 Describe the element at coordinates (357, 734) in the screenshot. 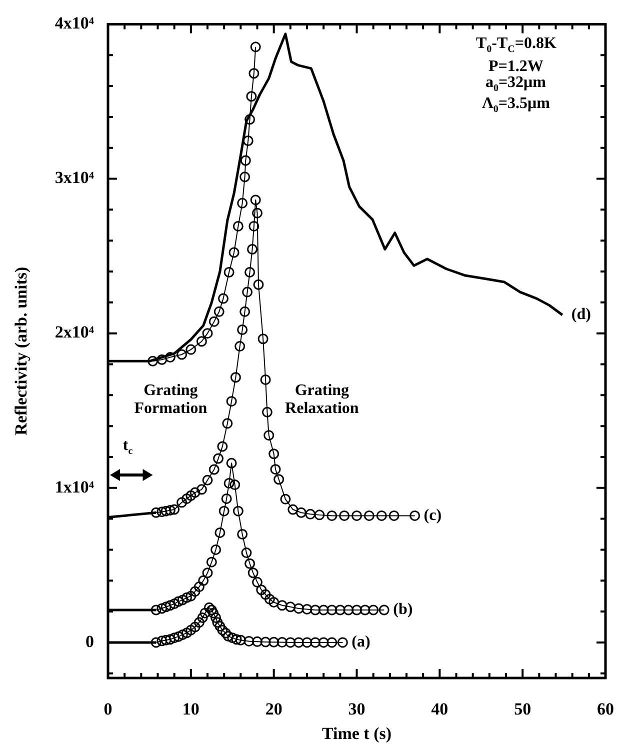

I see `x-axis-title: Time t (s)` at that location.